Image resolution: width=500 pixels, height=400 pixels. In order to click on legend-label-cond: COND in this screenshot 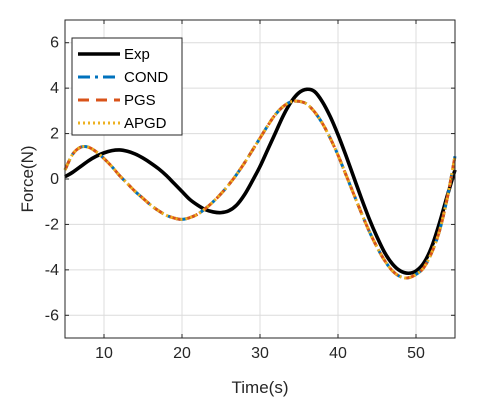, I will do `click(146, 77)`.